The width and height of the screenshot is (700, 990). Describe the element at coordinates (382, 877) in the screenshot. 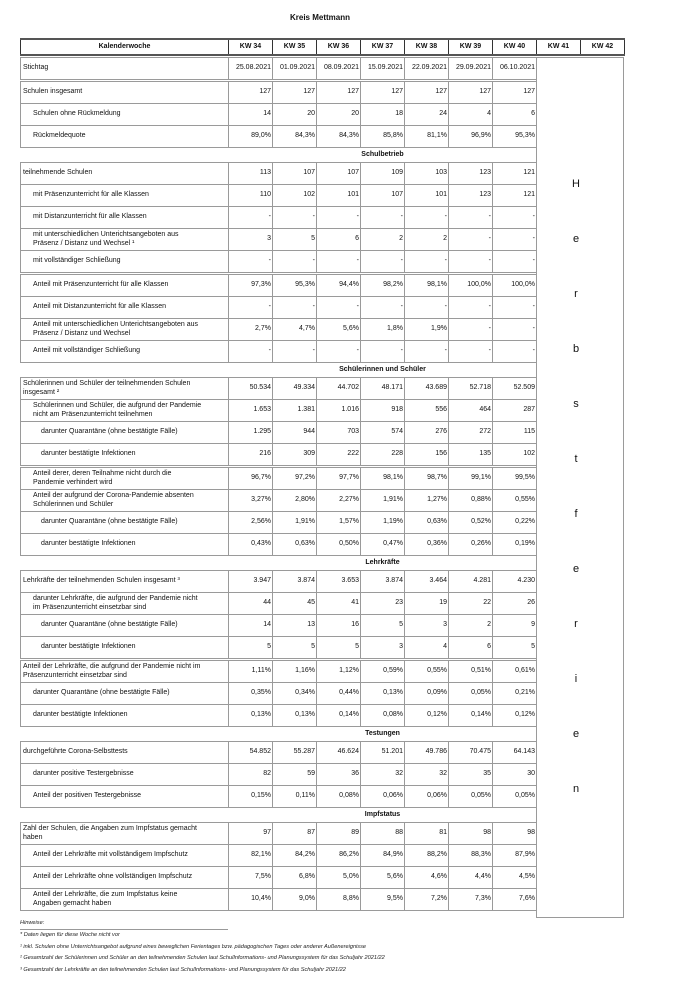

I see `row-value: 5,6%` at that location.